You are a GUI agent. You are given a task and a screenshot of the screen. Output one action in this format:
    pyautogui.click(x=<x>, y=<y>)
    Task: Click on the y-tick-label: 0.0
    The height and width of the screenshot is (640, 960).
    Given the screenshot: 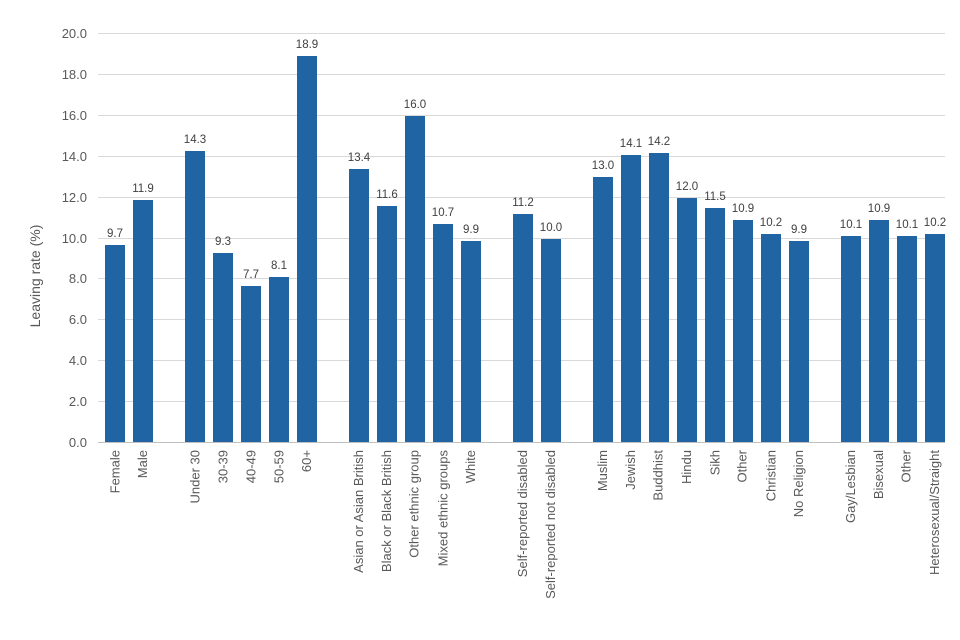 What is the action you would take?
    pyautogui.click(x=77, y=442)
    